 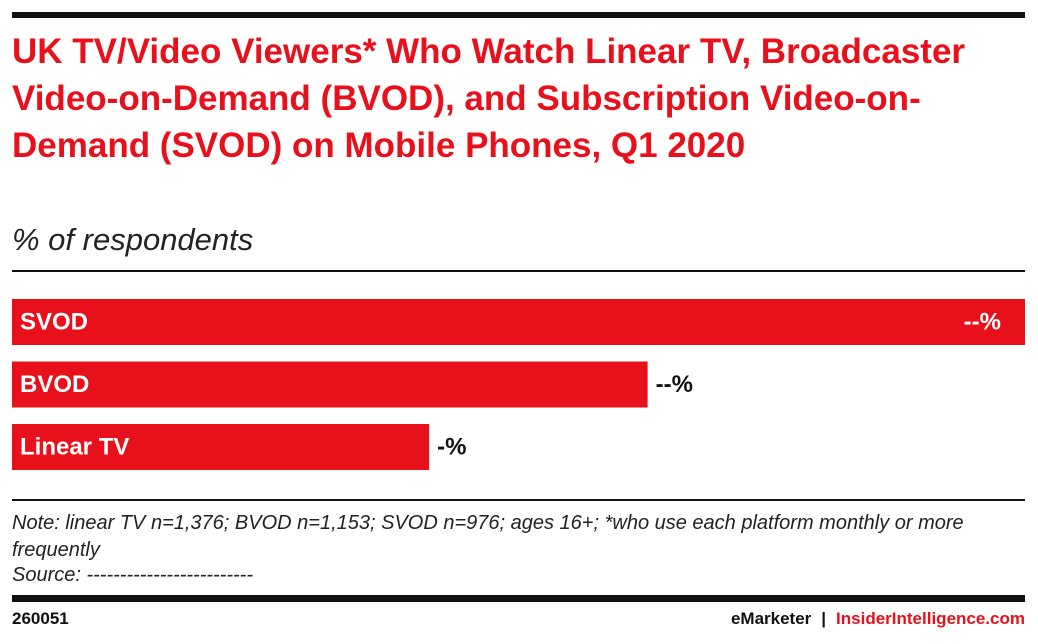 I want to click on bottom-rule, so click(x=518, y=598).